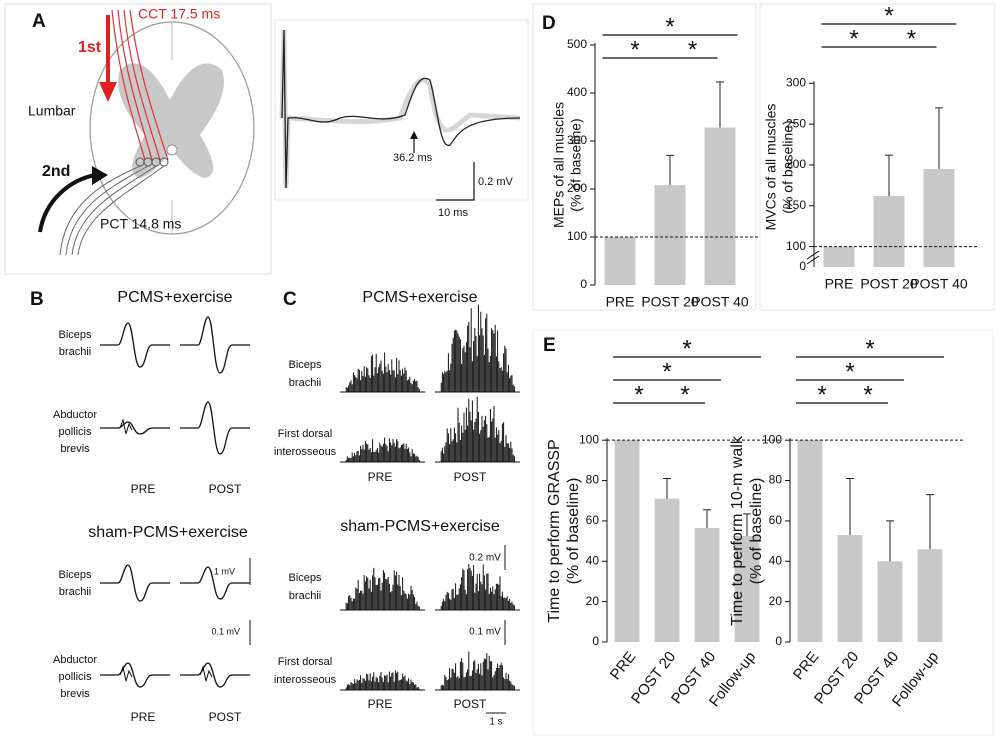  What do you see at coordinates (52, 111) in the screenshot?
I see `label-region: Lumbar` at bounding box center [52, 111].